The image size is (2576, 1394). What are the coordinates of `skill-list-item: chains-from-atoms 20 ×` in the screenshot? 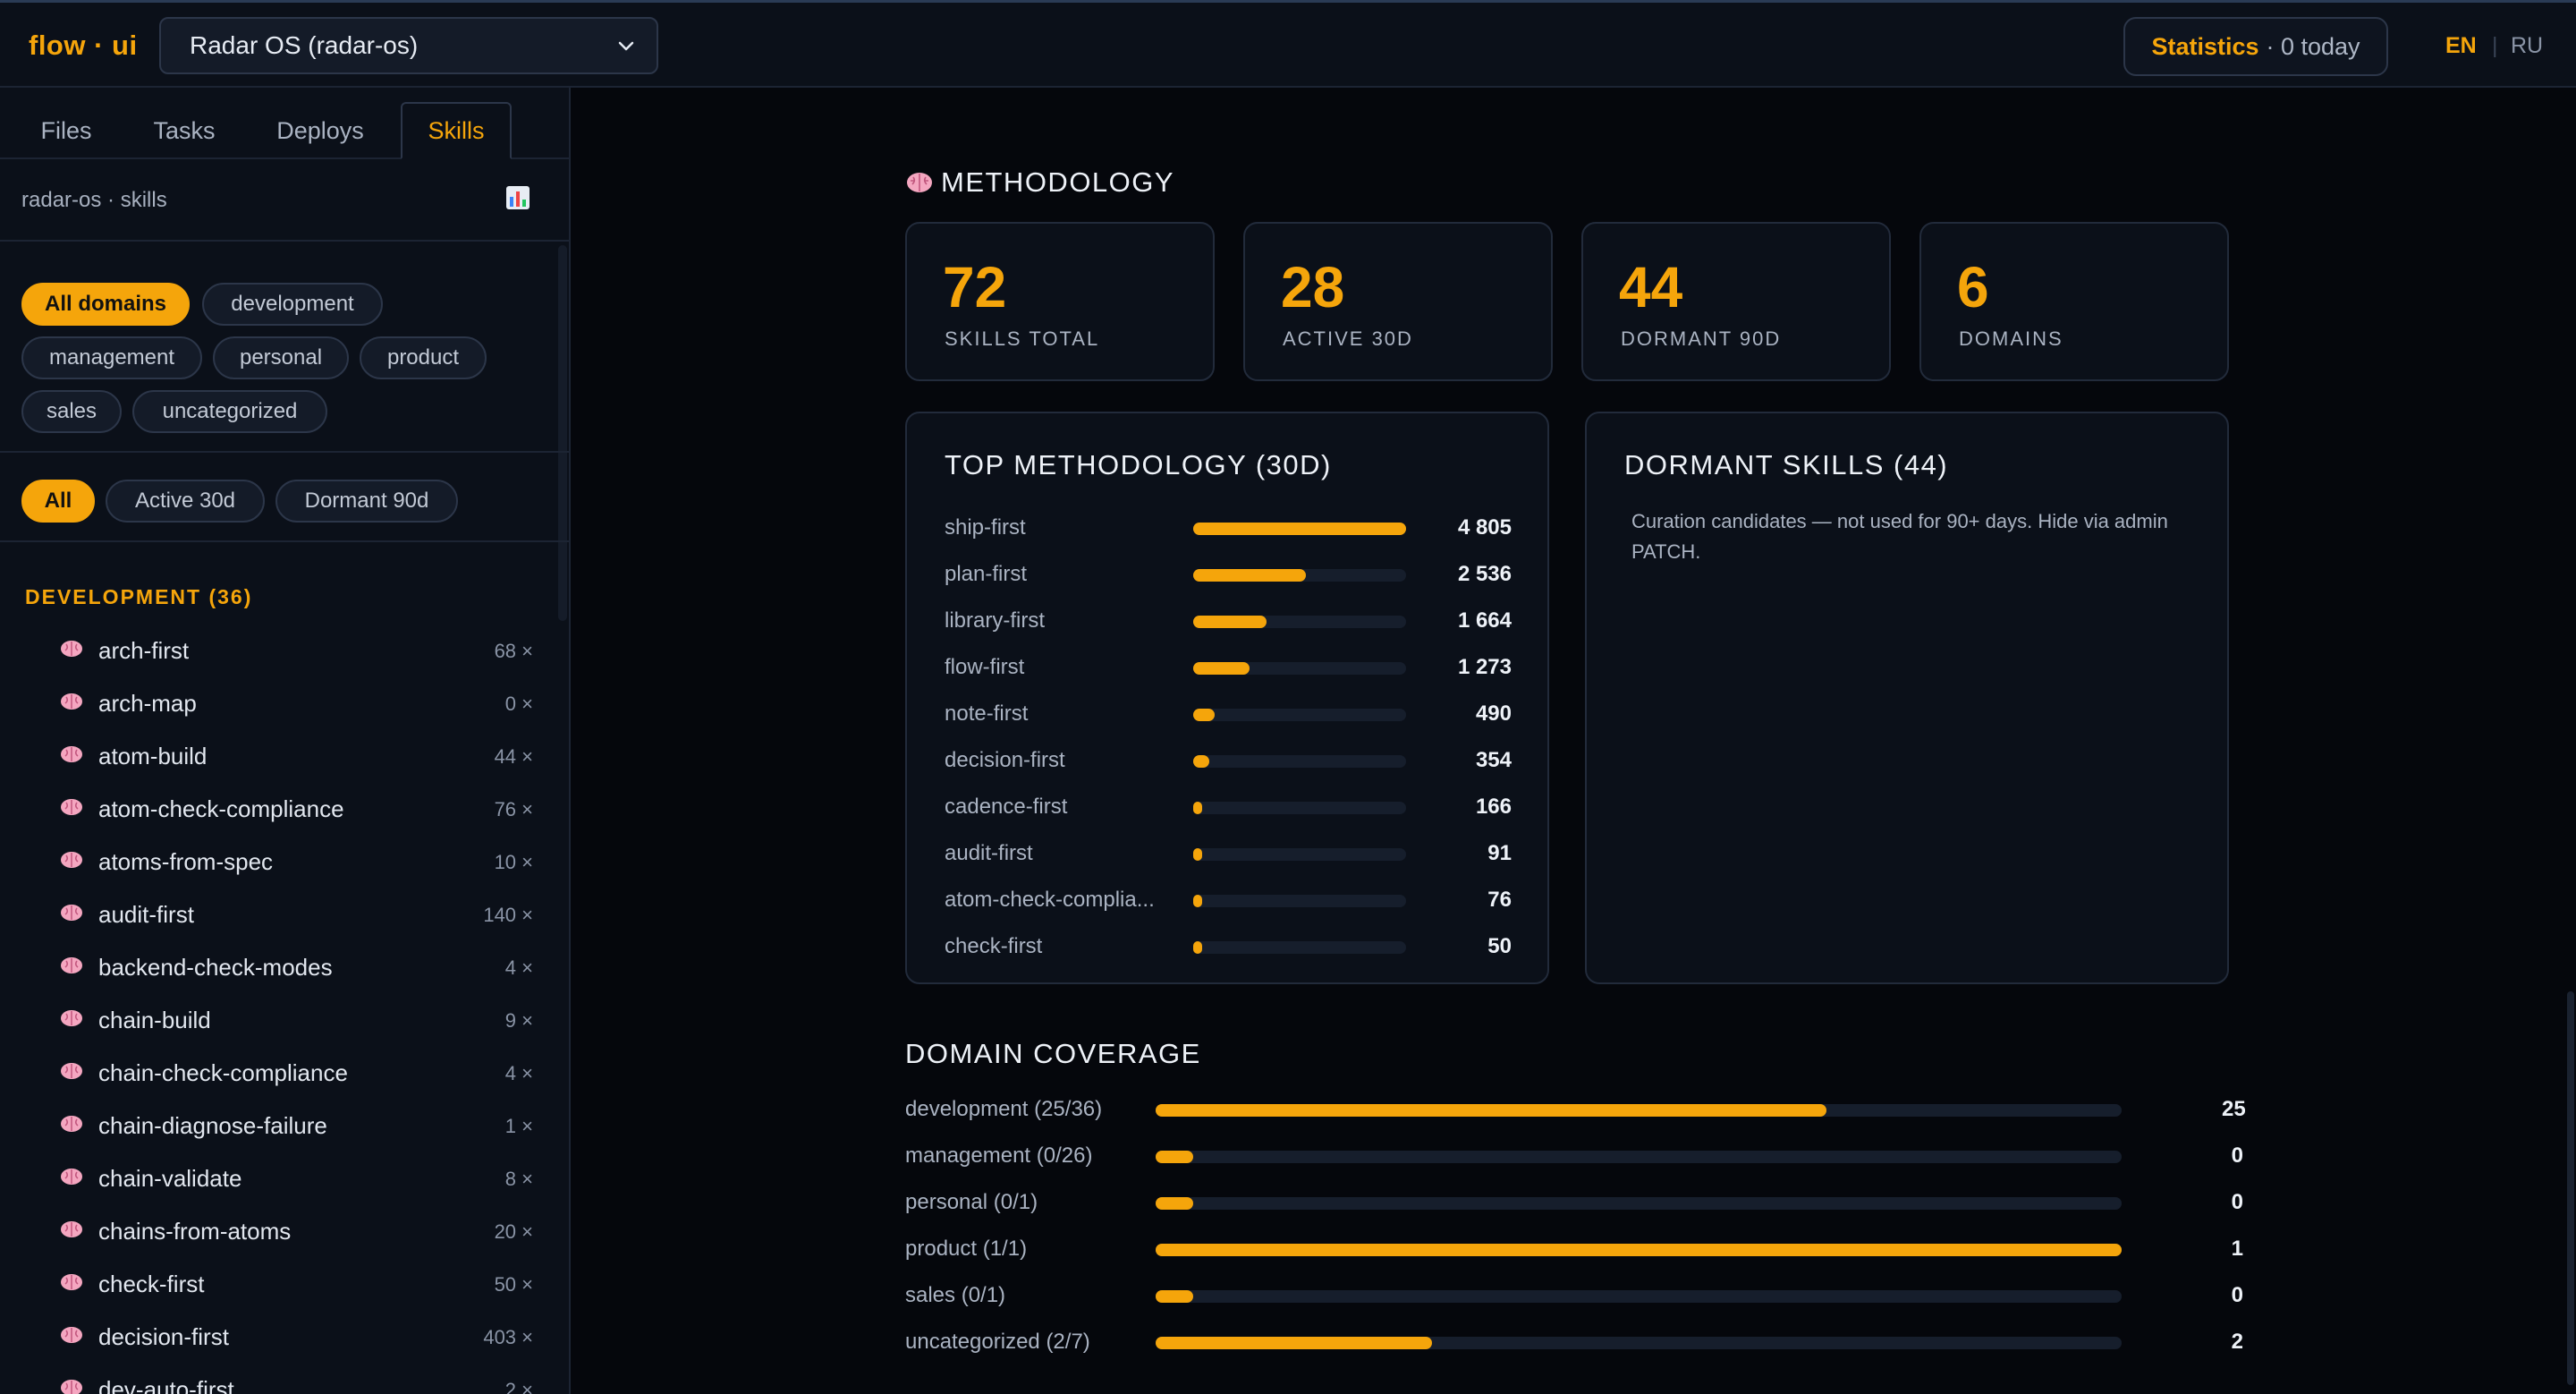 It's located at (284, 1231).